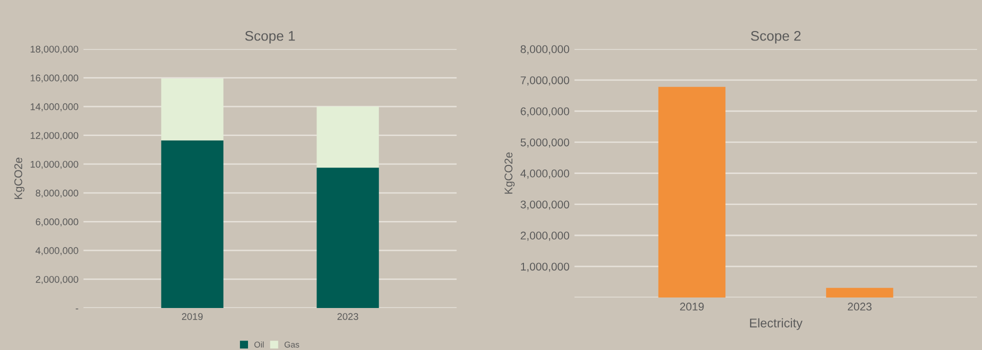  Describe the element at coordinates (54, 78) in the screenshot. I see `y-tick-label: 16,000,000` at that location.